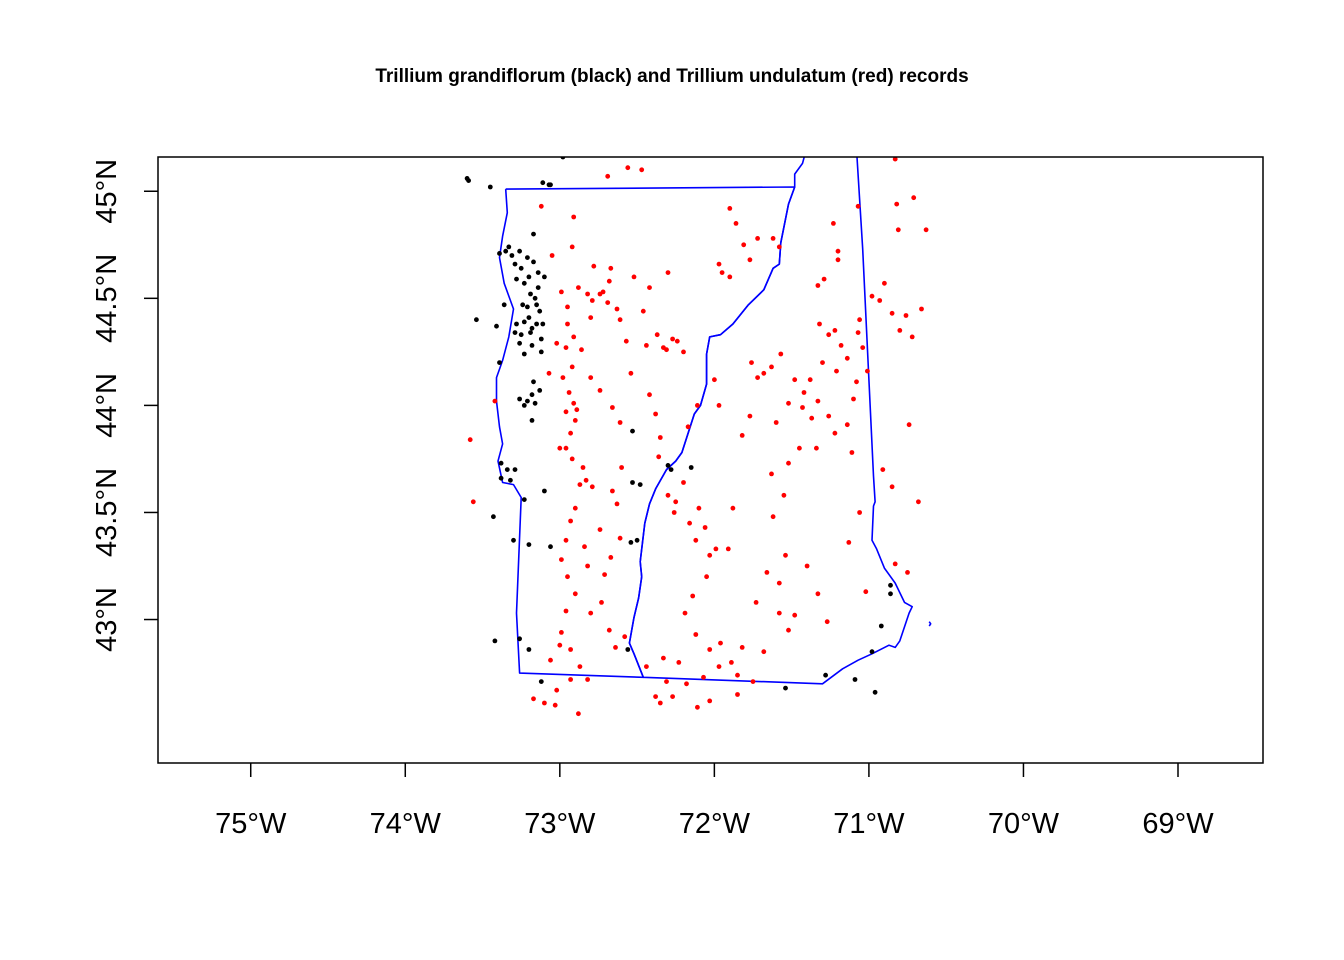 Image resolution: width=1344 pixels, height=960 pixels. I want to click on x-tick-label: 72°W, so click(715, 824).